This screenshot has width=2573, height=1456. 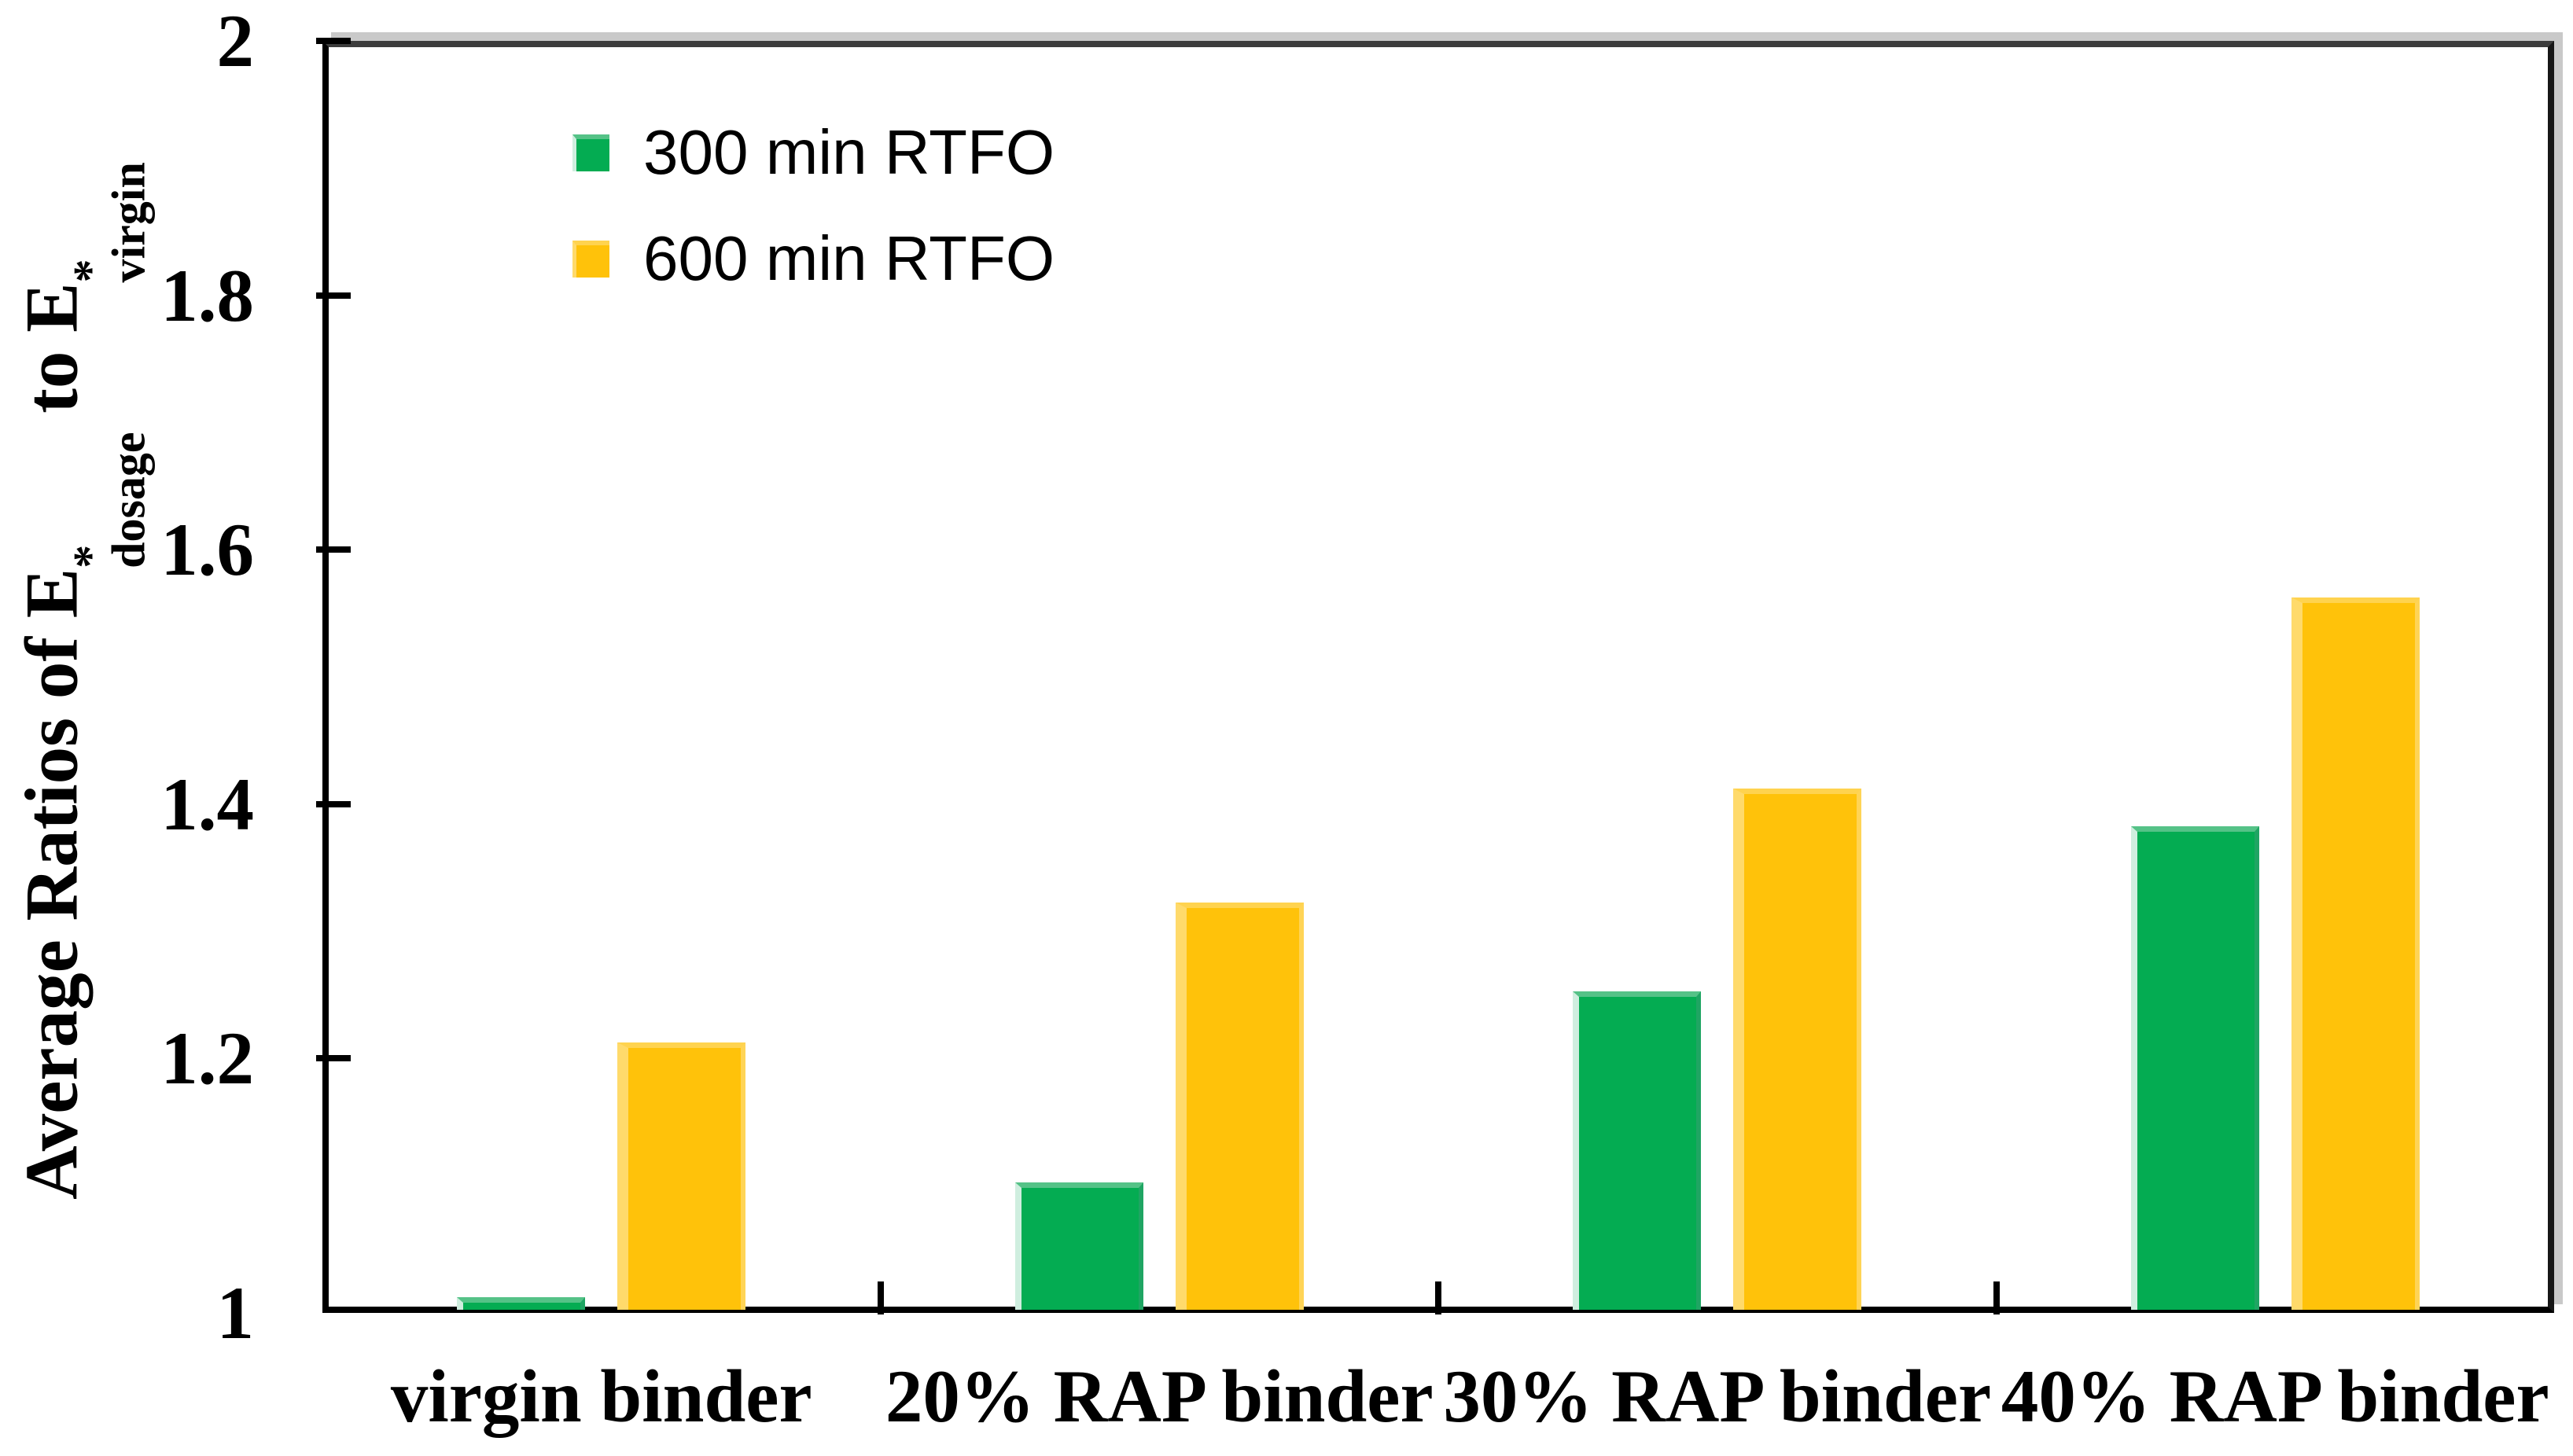 I want to click on x-category-label: 20% RAP binder, so click(x=1159, y=1396).